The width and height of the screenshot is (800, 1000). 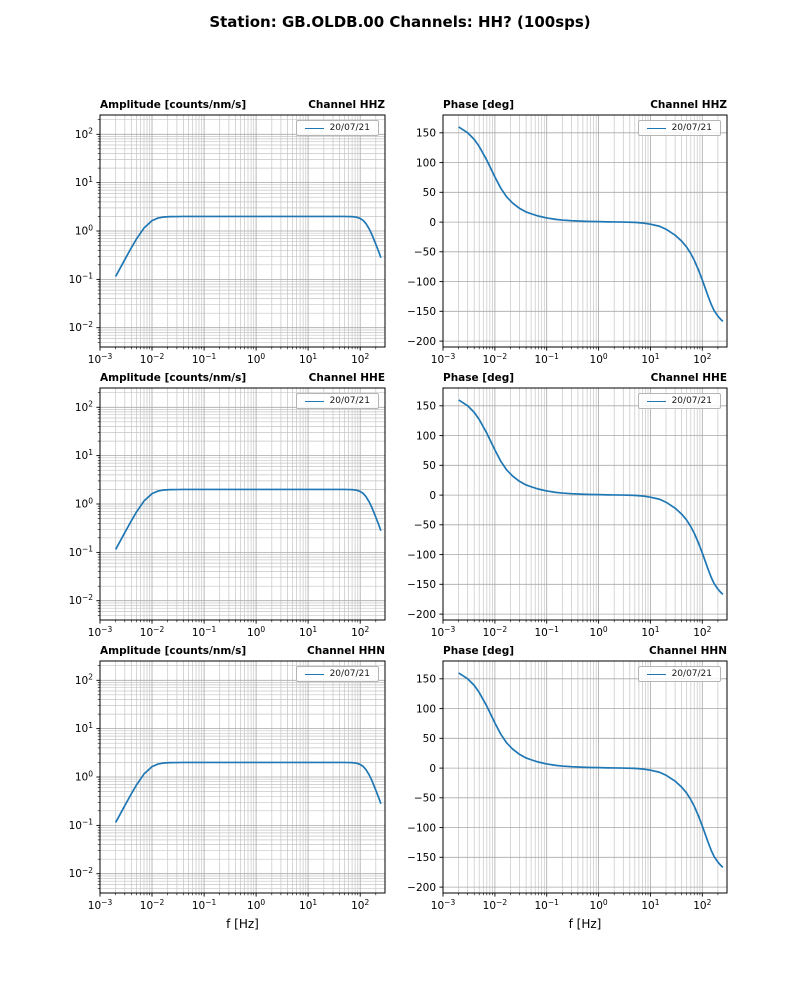 I want to click on channel-label: Channel HHN, so click(x=688, y=651).